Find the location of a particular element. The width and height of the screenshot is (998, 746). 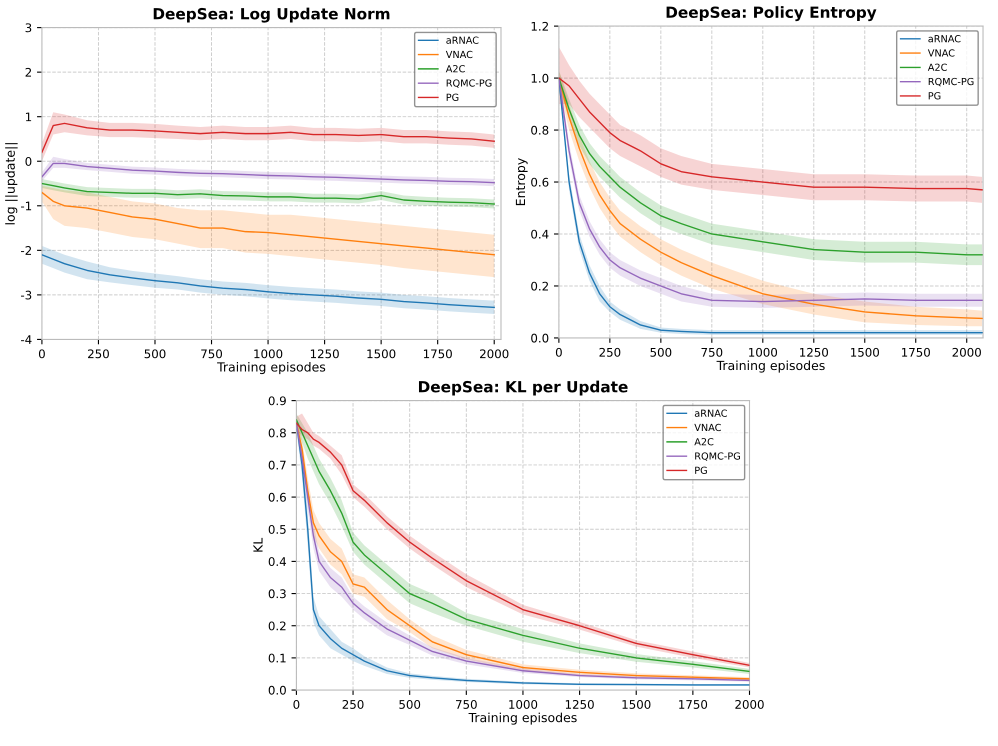

y-tick-label: -1 is located at coordinates (26, 206).